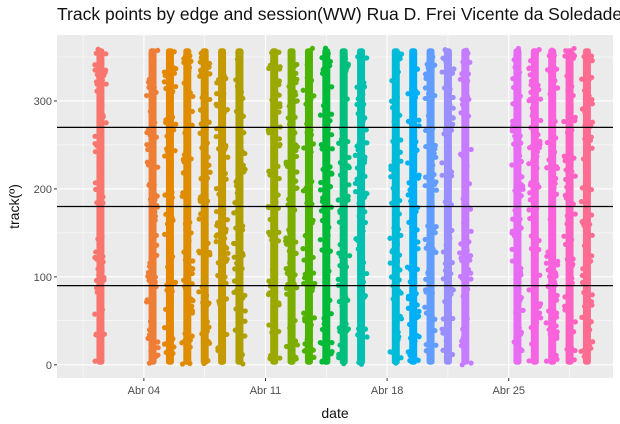  Describe the element at coordinates (43, 190) in the screenshot. I see `y-tick-label: 200` at that location.